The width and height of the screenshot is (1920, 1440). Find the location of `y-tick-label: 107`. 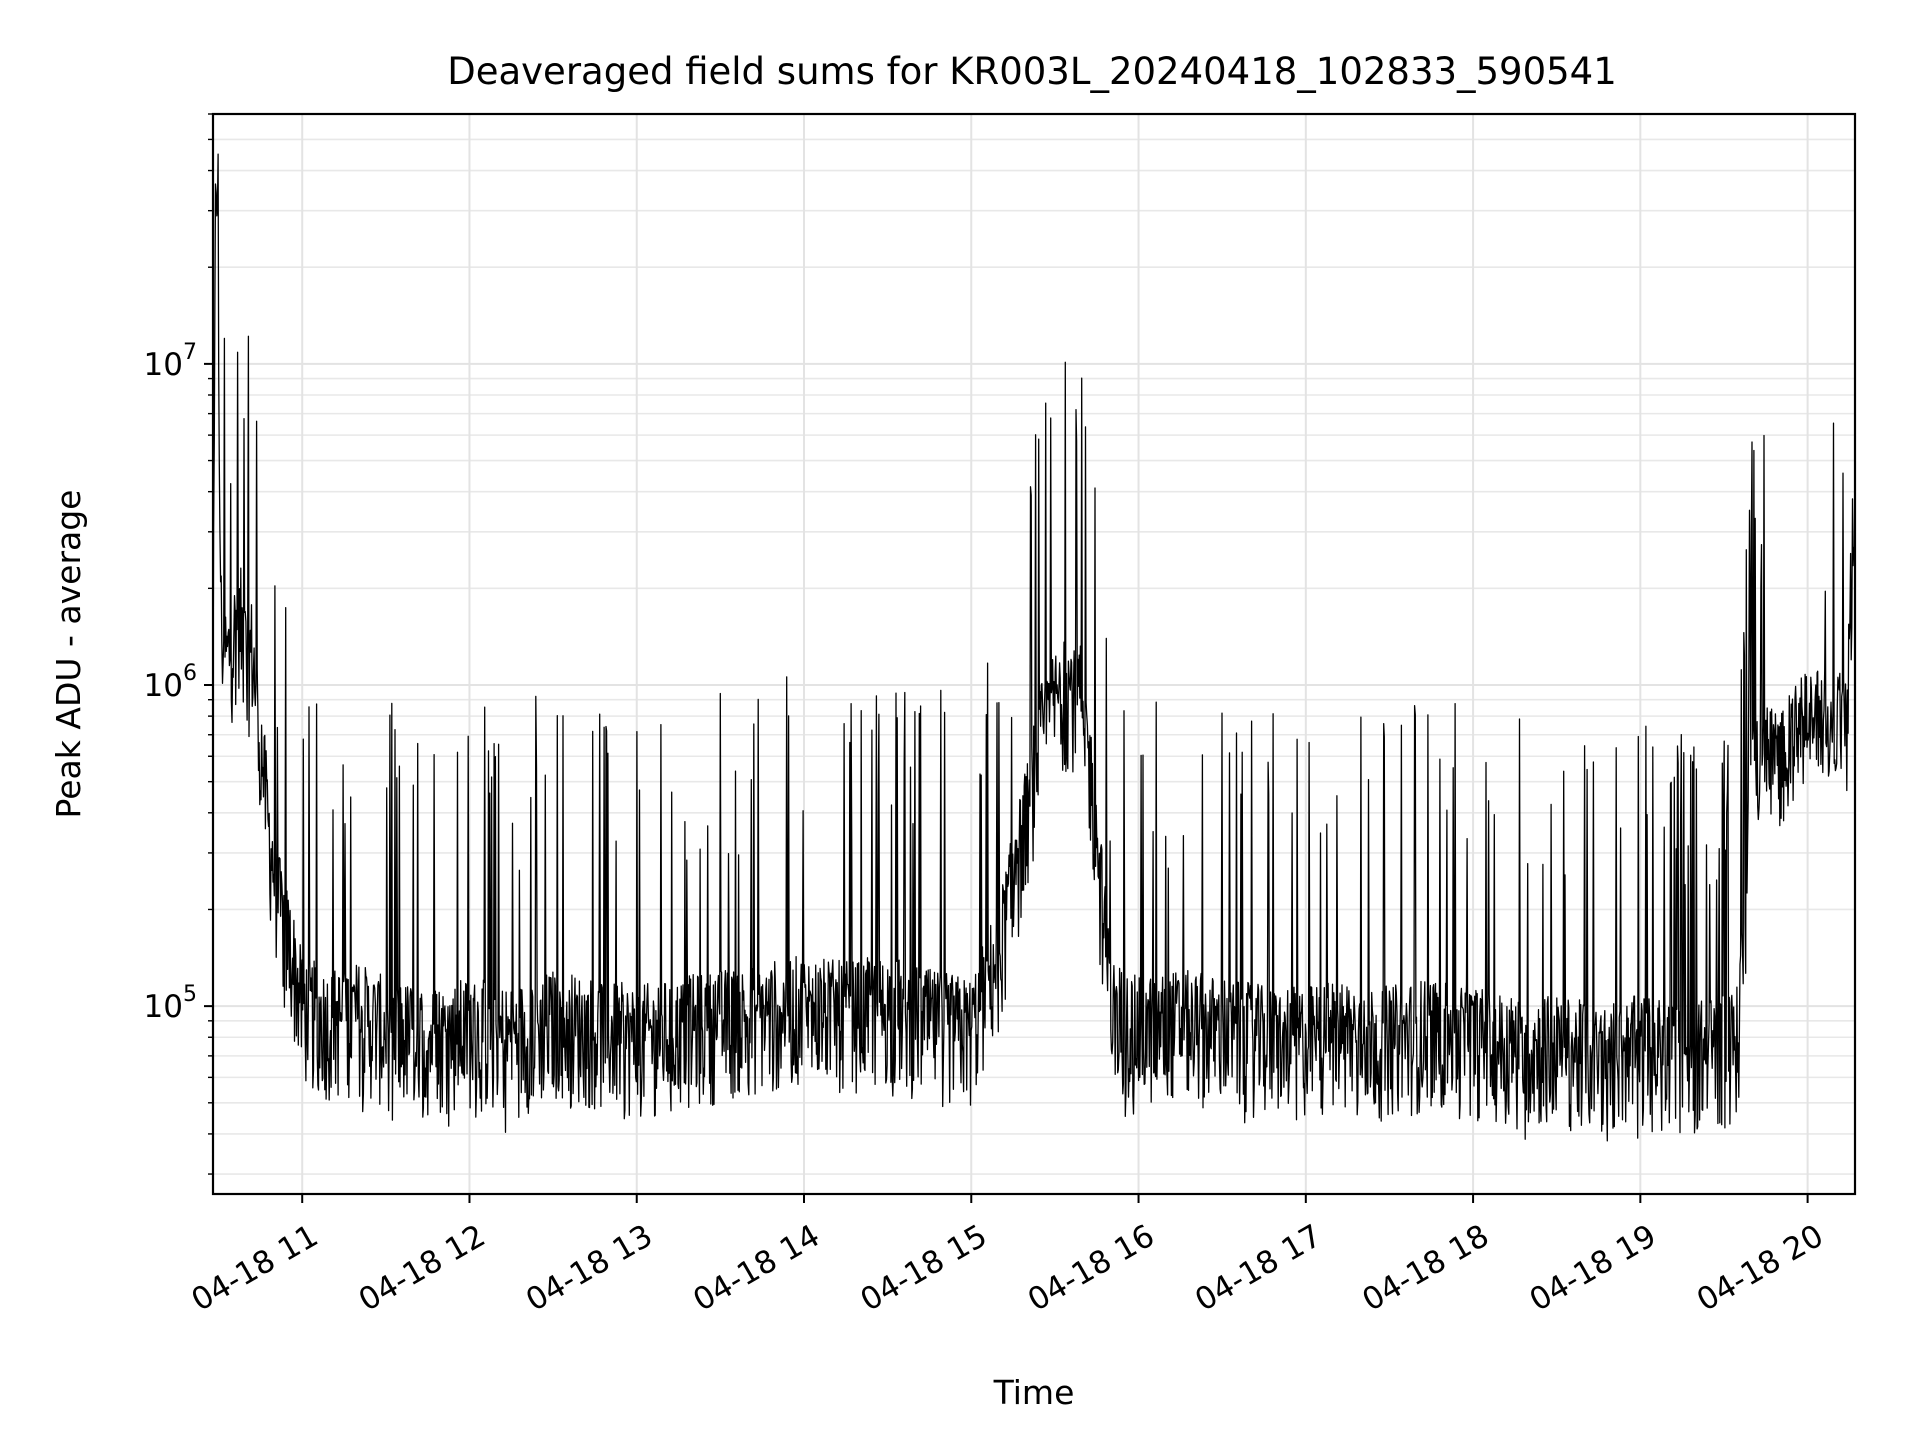

y-tick-label: 107 is located at coordinates (170, 361).